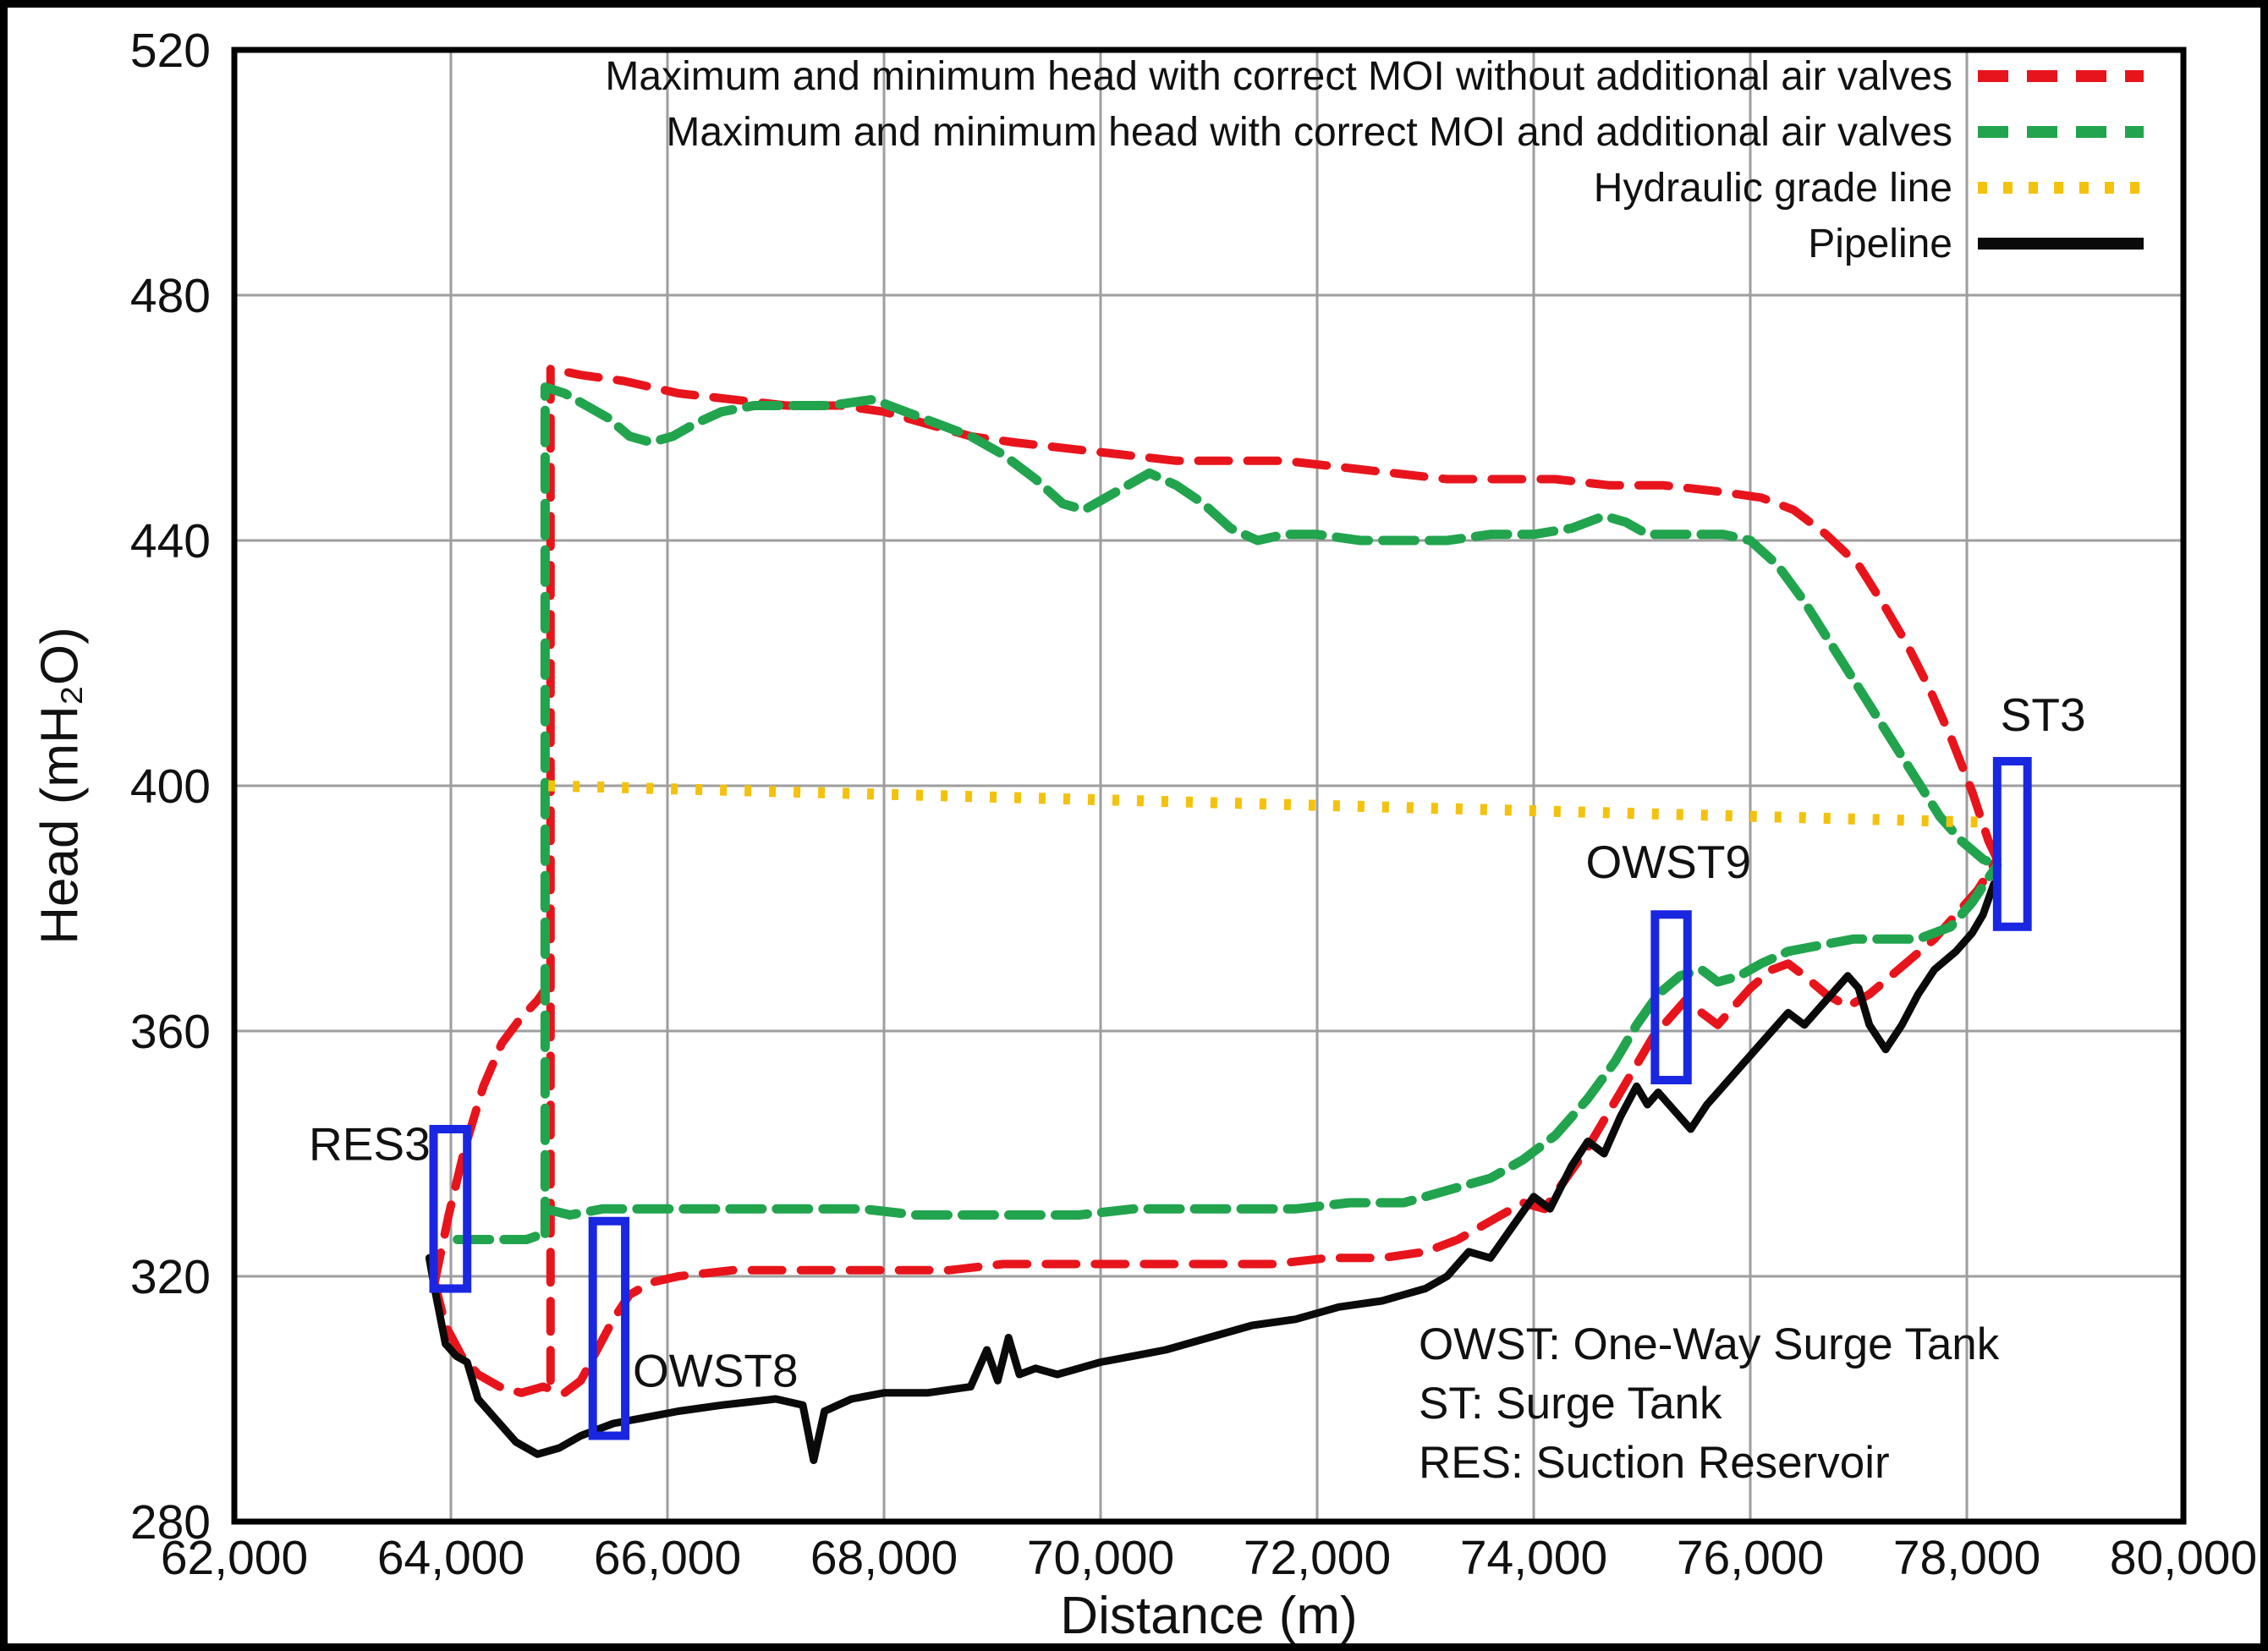 The width and height of the screenshot is (2268, 1651). What do you see at coordinates (60, 786) in the screenshot?
I see `y-axis-title: Head (mH₂O)` at bounding box center [60, 786].